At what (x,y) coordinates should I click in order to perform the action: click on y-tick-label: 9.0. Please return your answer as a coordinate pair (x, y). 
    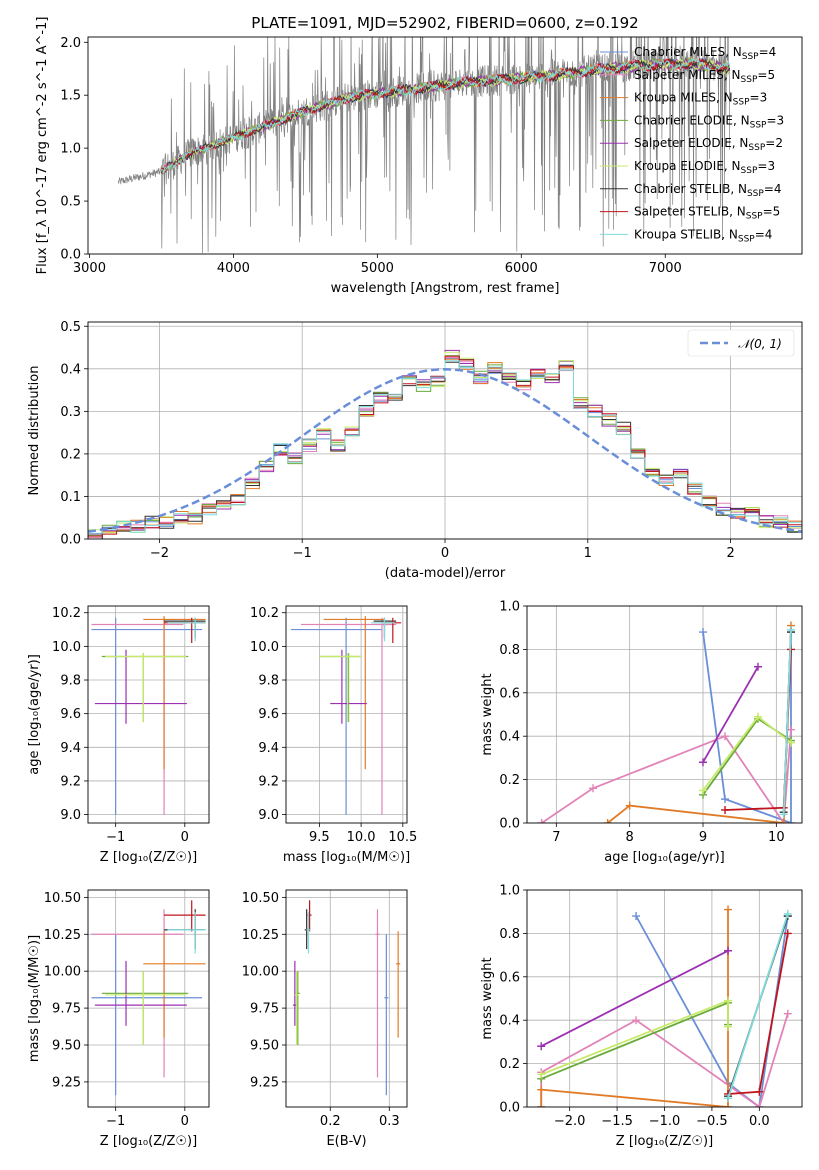
    Looking at the image, I should click on (268, 815).